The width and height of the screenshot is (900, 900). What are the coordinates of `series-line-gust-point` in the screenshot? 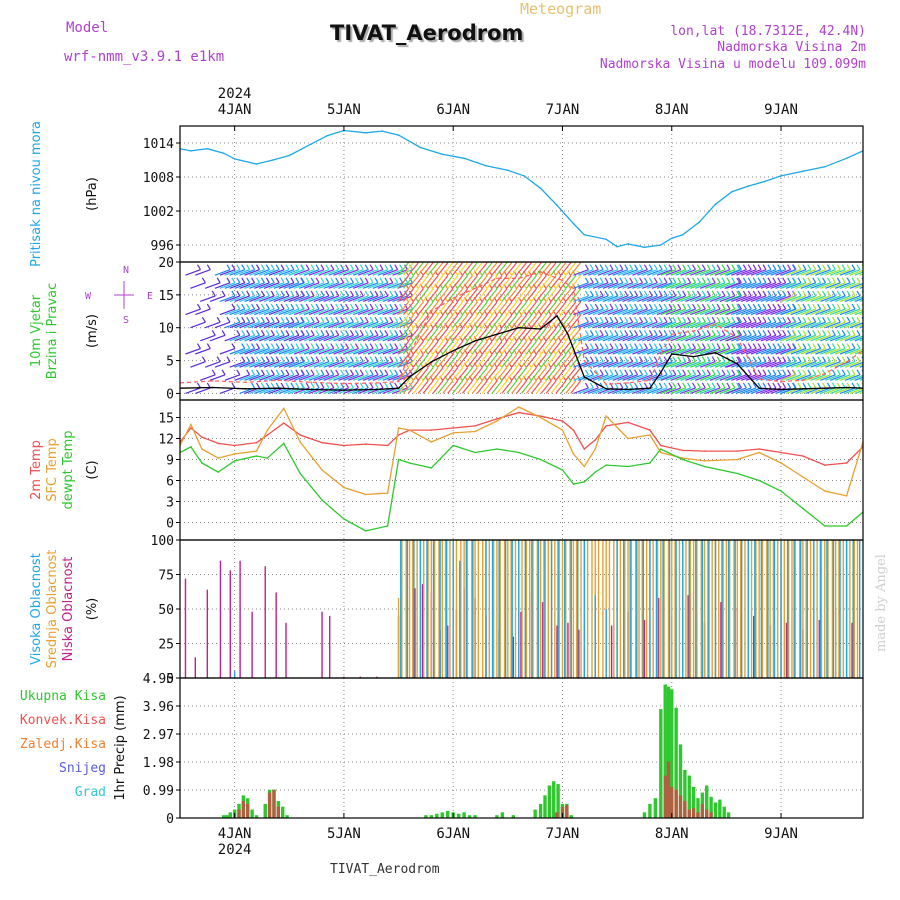 It's located at (803, 380).